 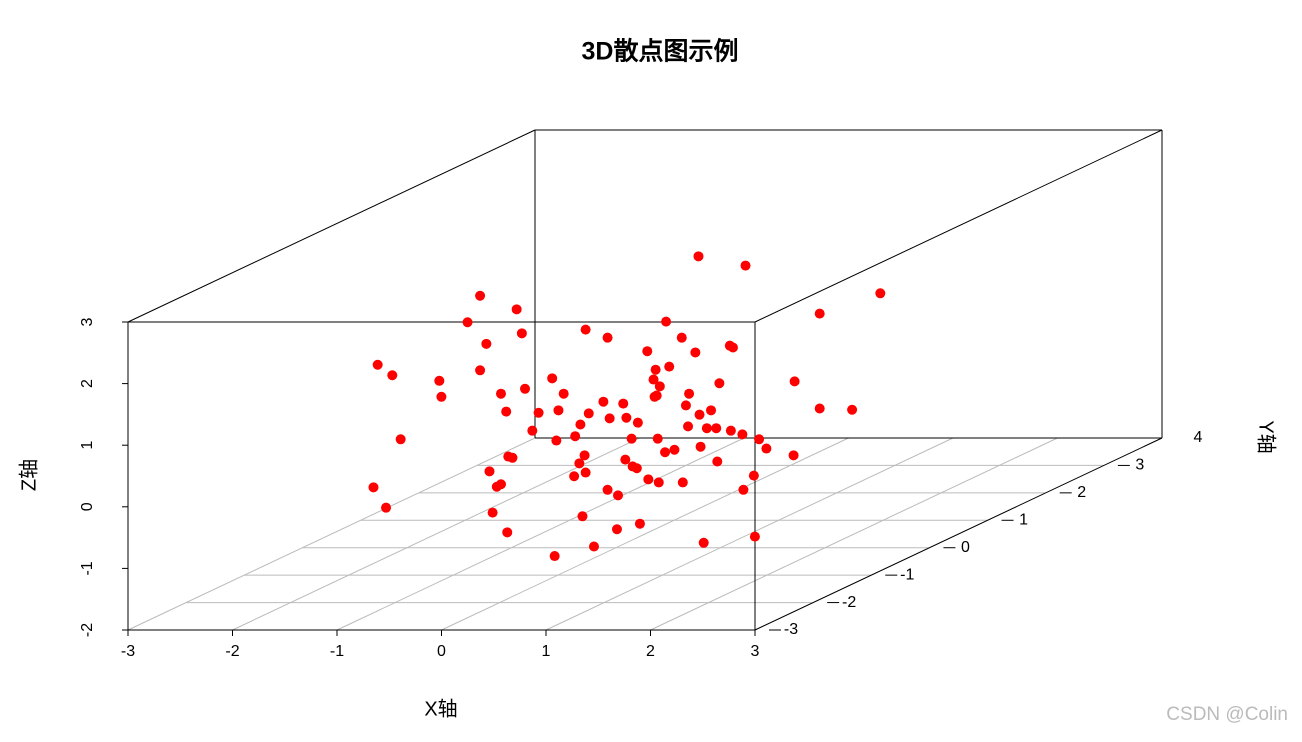 What do you see at coordinates (1266, 436) in the screenshot?
I see `y-axis-label: Y轴` at bounding box center [1266, 436].